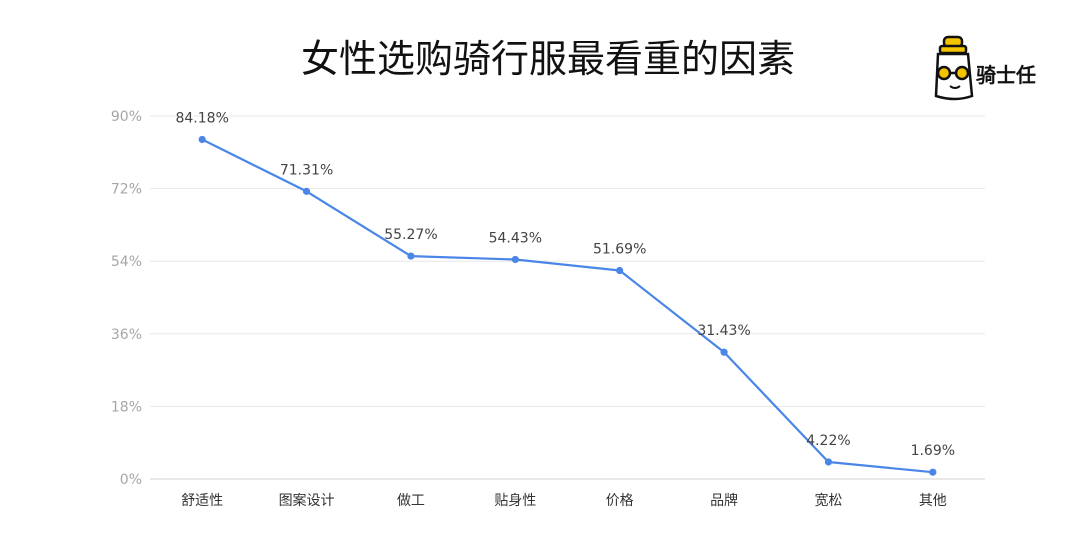  I want to click on data-label: 31.43%, so click(723, 331).